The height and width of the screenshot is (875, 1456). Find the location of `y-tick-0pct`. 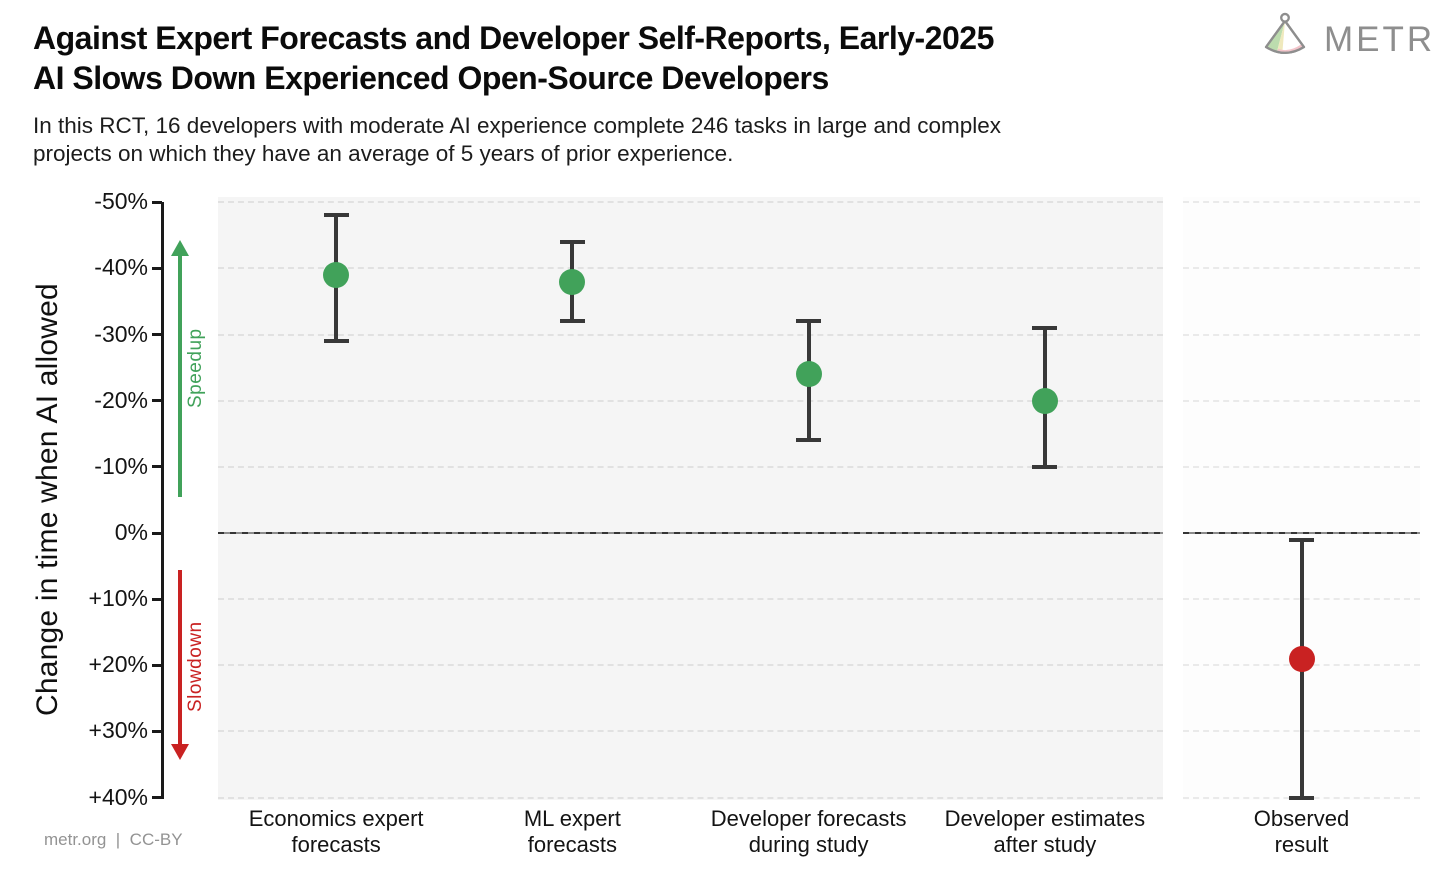

y-tick-0pct is located at coordinates (157, 533).